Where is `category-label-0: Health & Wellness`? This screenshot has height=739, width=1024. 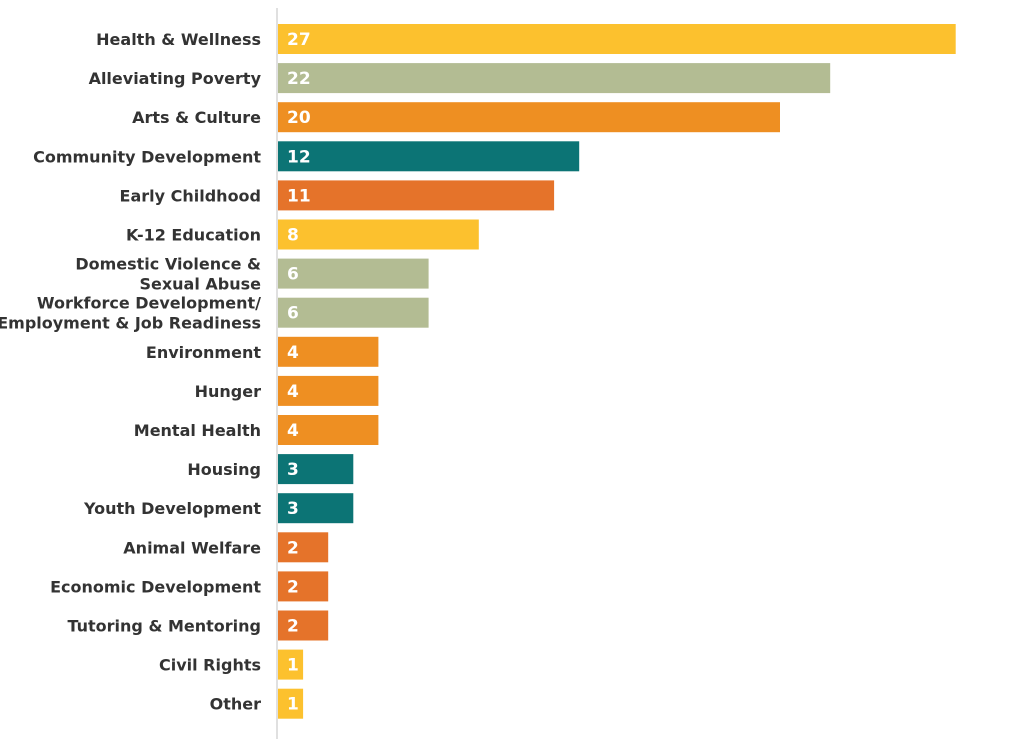 category-label-0: Health & Wellness is located at coordinates (178, 39).